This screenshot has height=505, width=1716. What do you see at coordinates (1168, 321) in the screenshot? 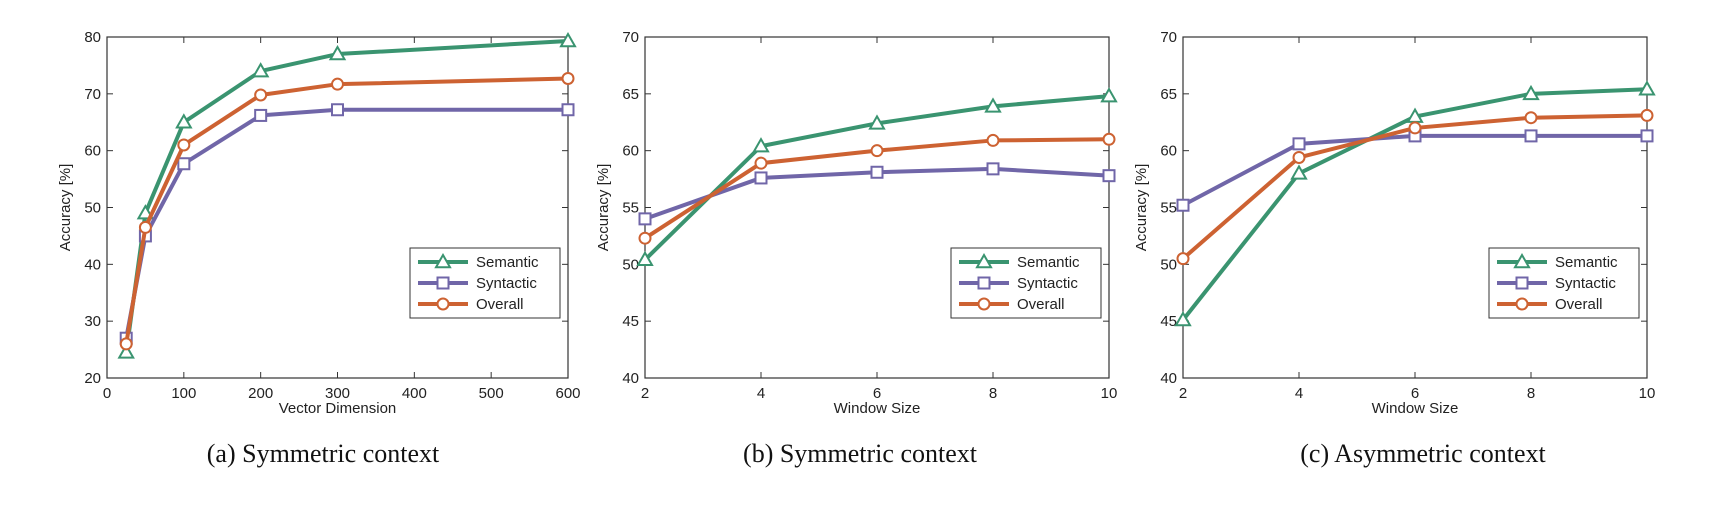
I see `y-tick-label: 45` at bounding box center [1168, 321].